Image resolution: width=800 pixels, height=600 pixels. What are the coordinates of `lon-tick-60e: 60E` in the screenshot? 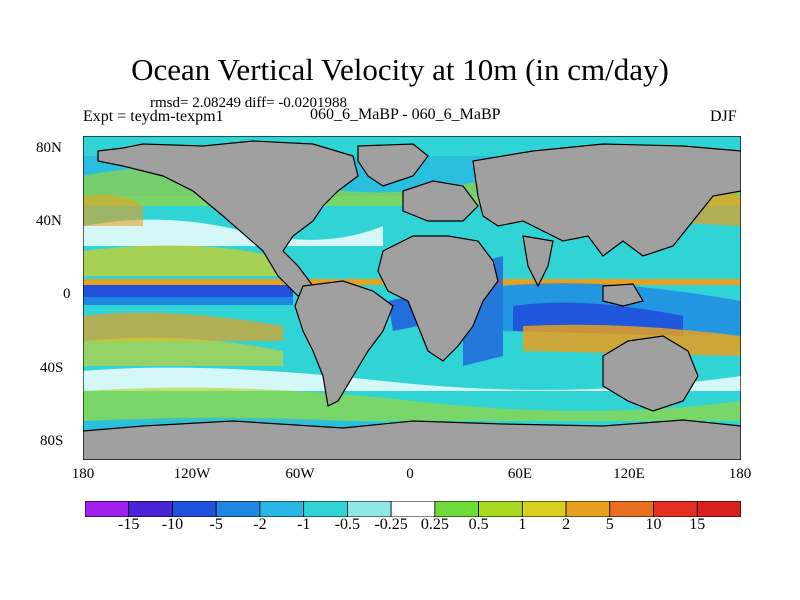 It's located at (520, 474).